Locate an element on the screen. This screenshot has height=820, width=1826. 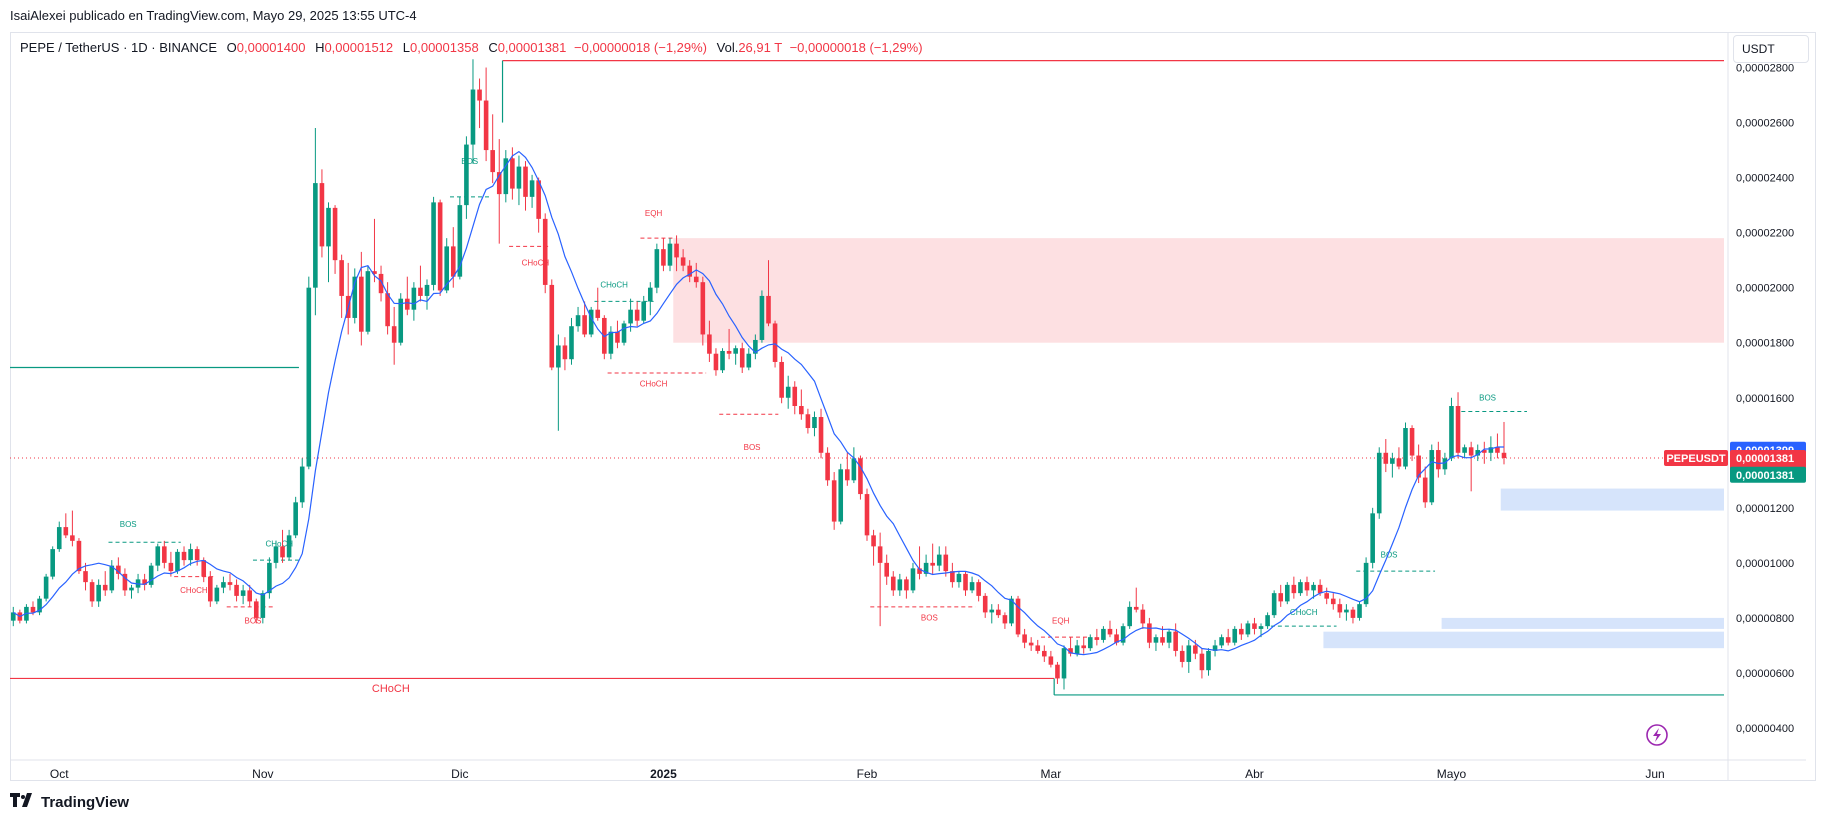
symbol-title: PEPE / TetherUS · 1D · BINANCE is located at coordinates (118, 47).